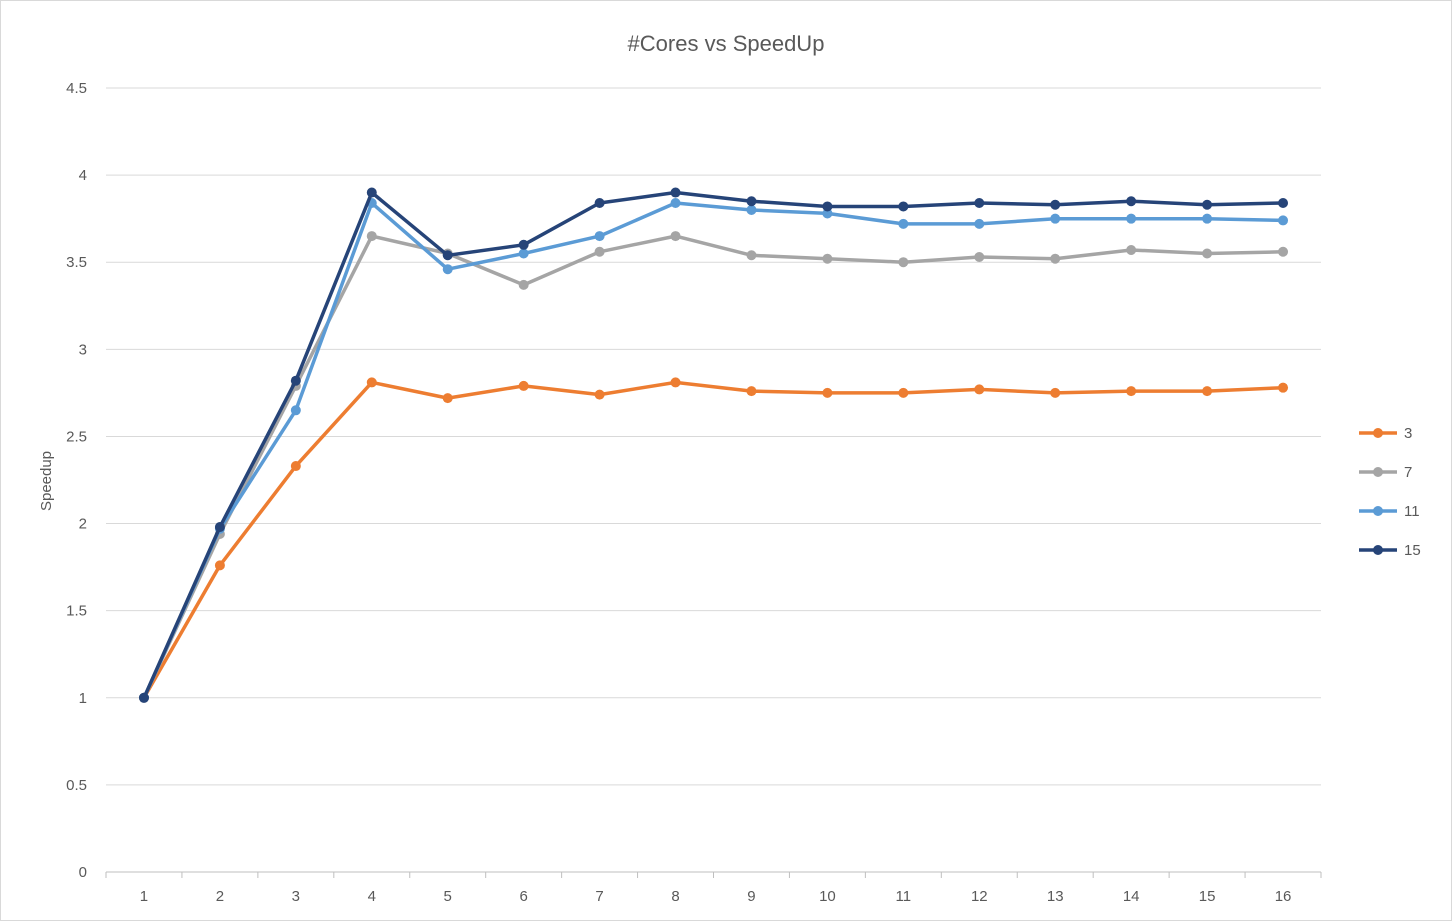 This screenshot has height=921, width=1452. Describe the element at coordinates (83, 698) in the screenshot. I see `y-tick-label: 1` at that location.